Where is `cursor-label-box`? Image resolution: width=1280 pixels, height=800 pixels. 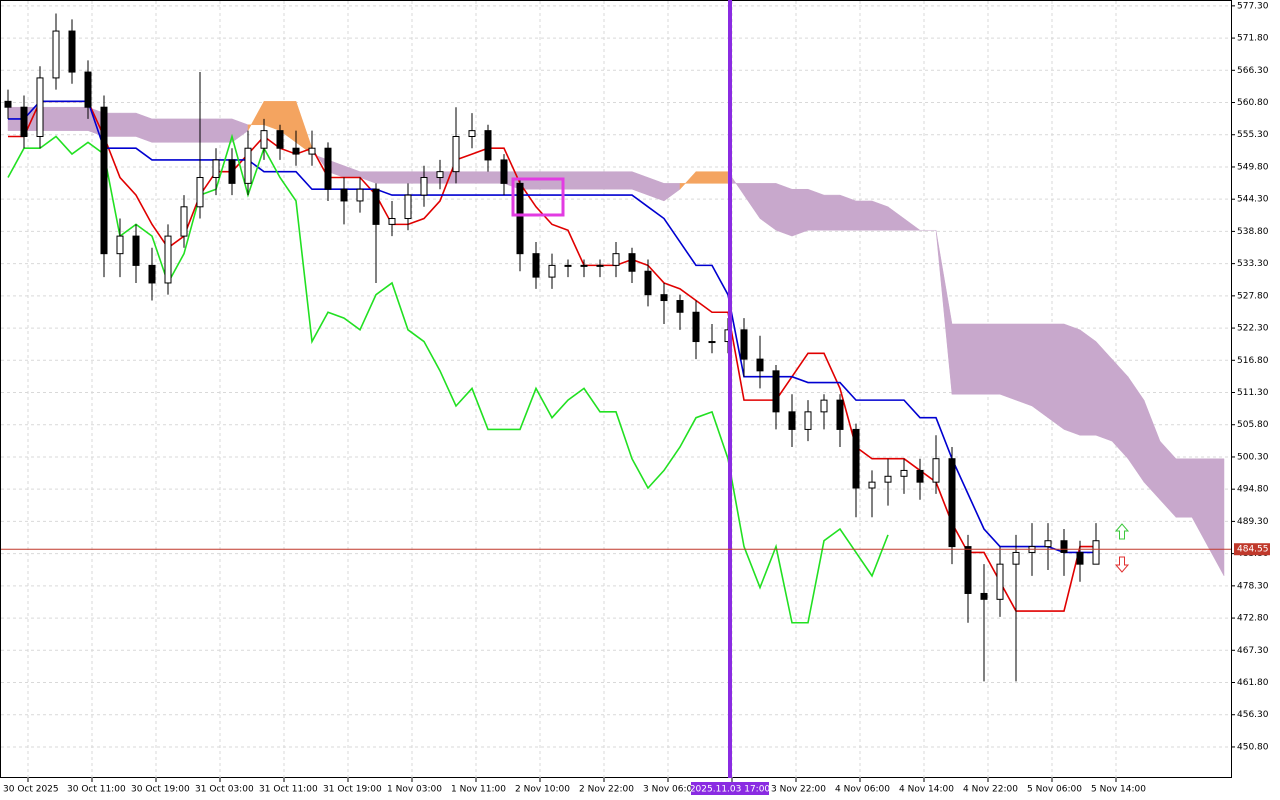 cursor-label-box is located at coordinates (730, 788).